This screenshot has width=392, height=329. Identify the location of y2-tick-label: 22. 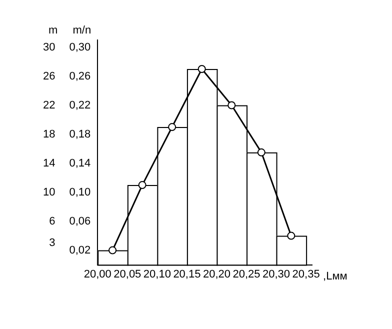
(49, 105).